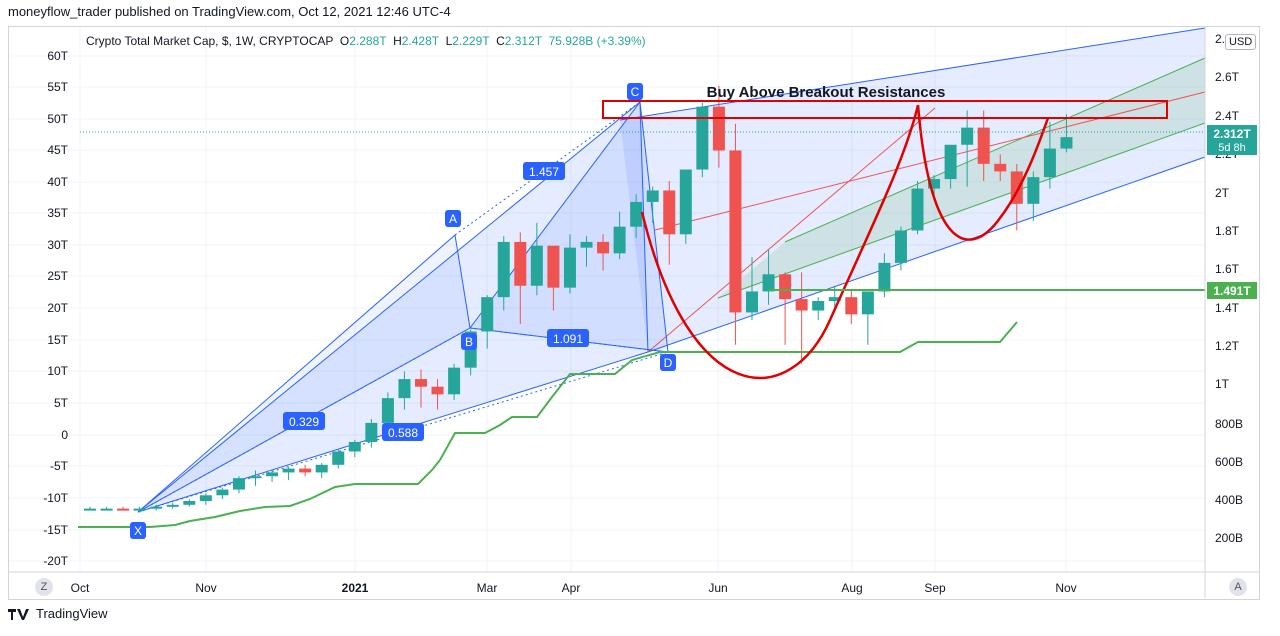 Image resolution: width=1280 pixels, height=636 pixels. Describe the element at coordinates (57, 213) in the screenshot. I see `left-axis-tick: 35T` at that location.